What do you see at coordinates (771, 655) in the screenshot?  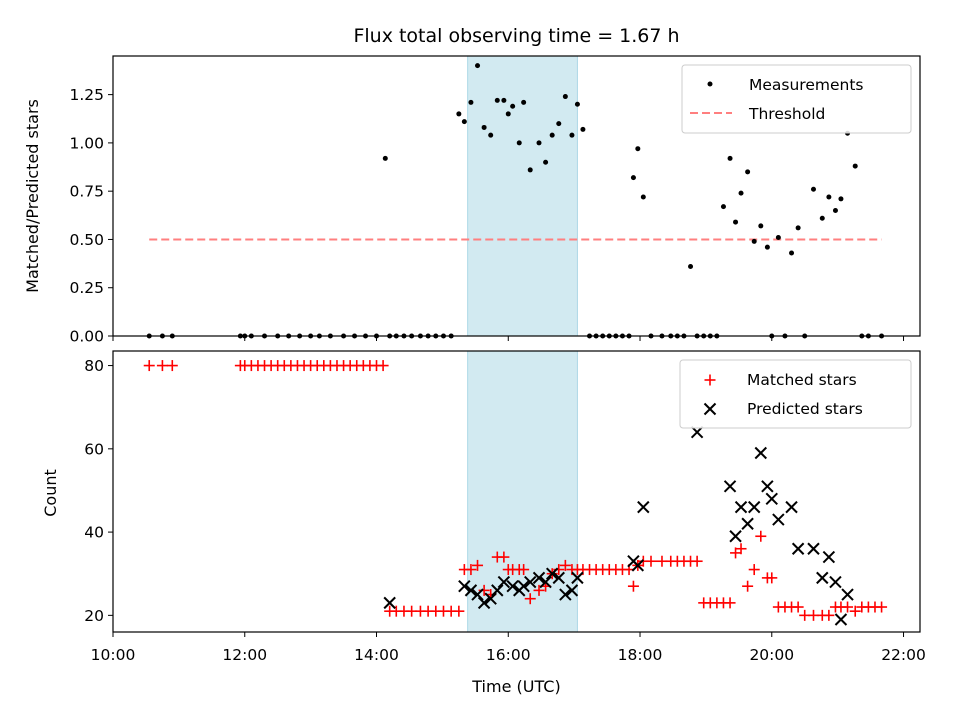 I see `xtick-label: 20:00` at bounding box center [771, 655].